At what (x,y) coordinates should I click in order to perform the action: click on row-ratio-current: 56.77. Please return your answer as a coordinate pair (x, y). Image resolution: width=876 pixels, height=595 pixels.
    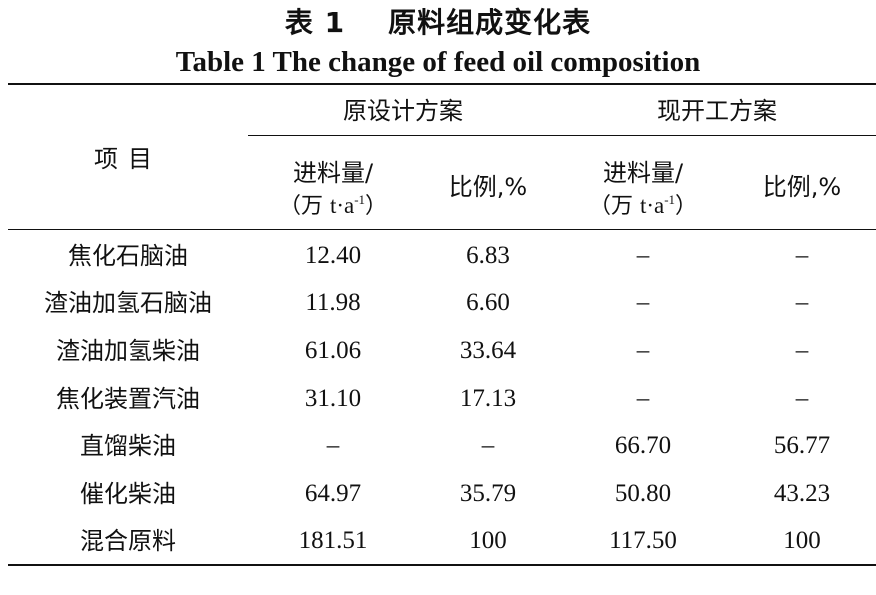
    Looking at the image, I should click on (802, 445).